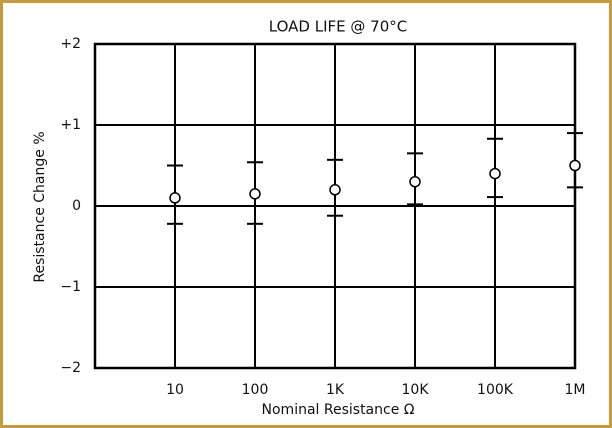 The image size is (612, 428). I want to click on y-tick-label: 0, so click(76, 206).